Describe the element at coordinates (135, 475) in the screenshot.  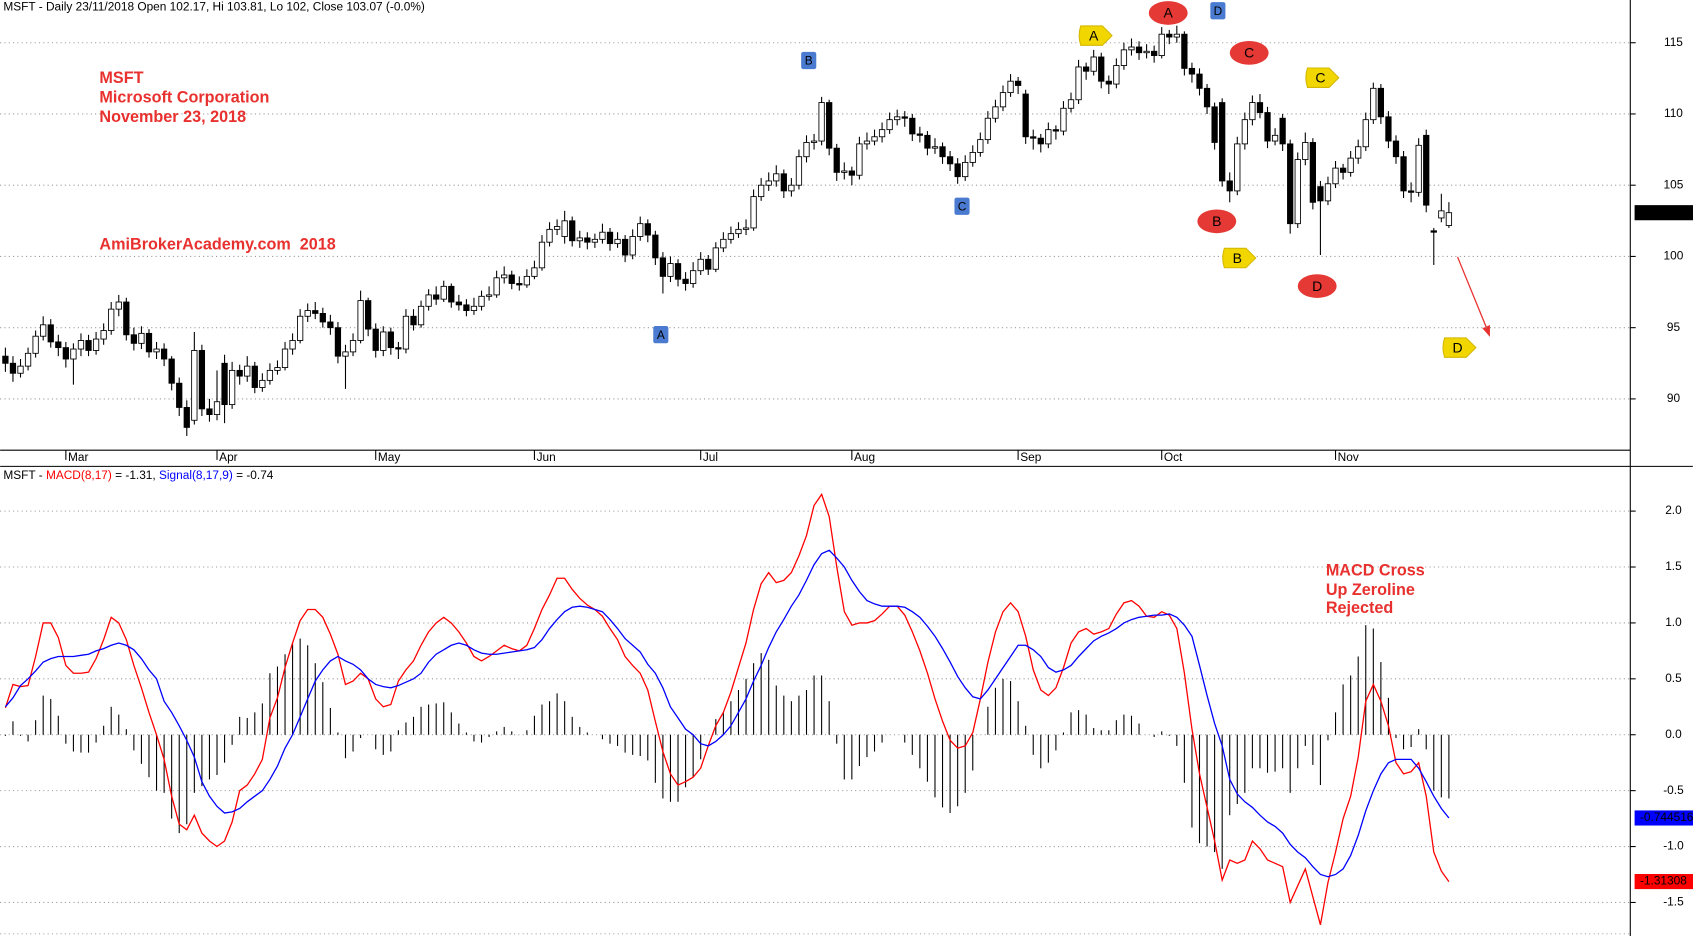
I see `legend-value: = -1.31,` at that location.